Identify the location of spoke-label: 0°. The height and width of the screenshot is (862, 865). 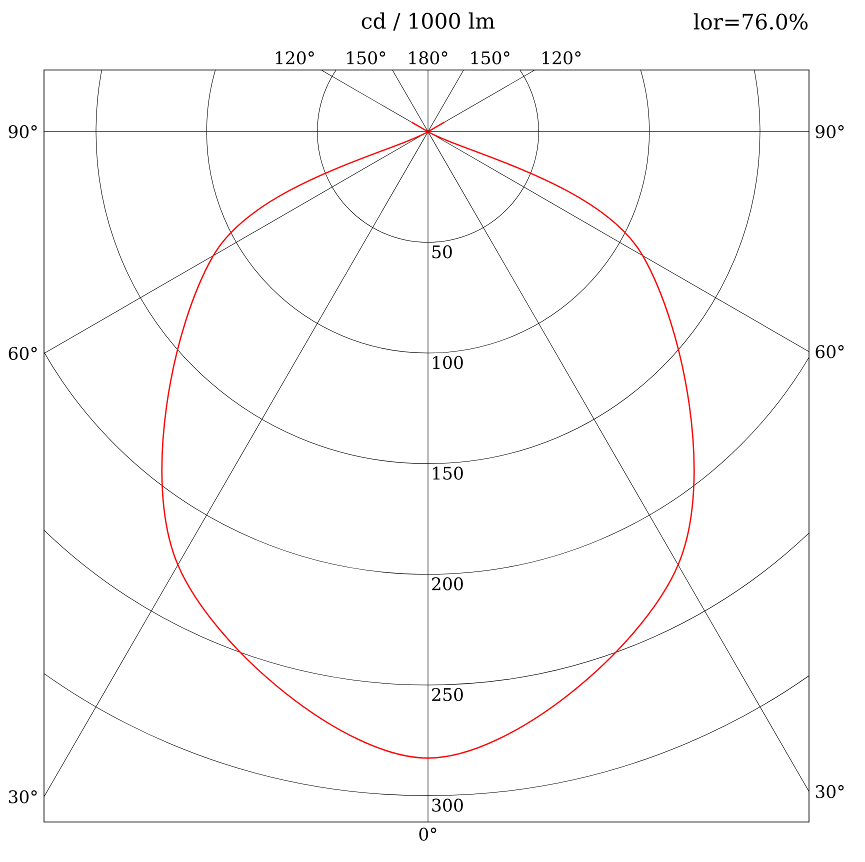
(427, 834).